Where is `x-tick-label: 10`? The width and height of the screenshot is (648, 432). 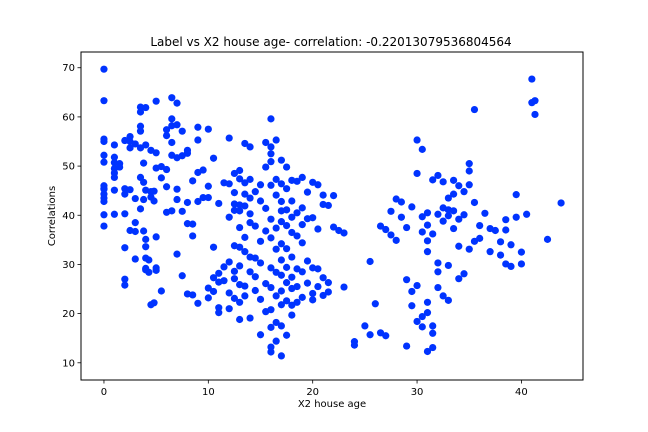 x-tick-label: 10 is located at coordinates (208, 392).